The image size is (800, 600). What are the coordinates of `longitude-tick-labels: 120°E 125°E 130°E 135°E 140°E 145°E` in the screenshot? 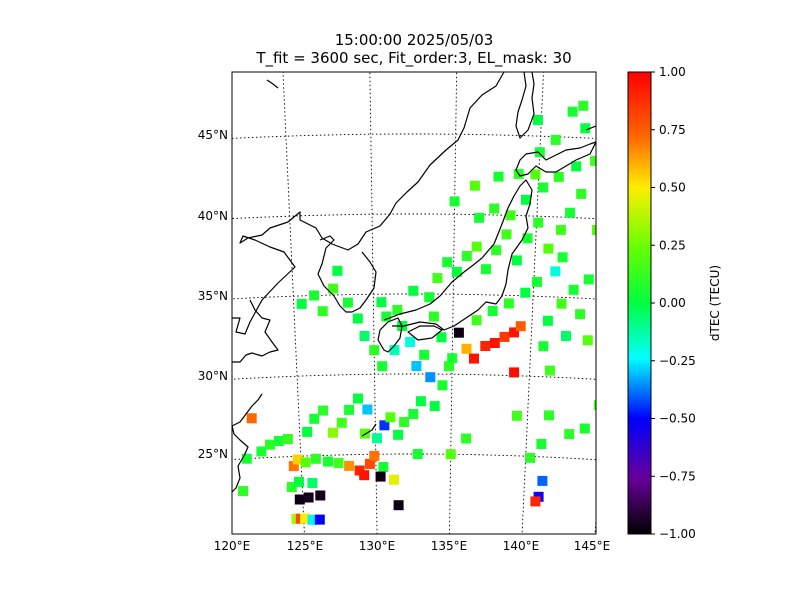 It's located at (412, 546).